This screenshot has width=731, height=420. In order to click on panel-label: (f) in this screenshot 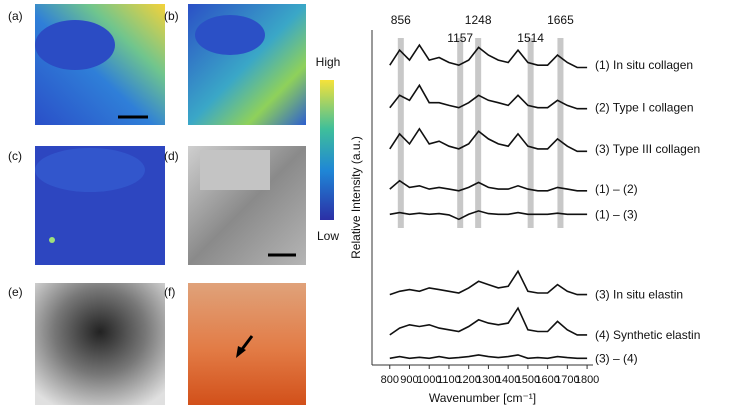, I will do `click(169, 292)`.